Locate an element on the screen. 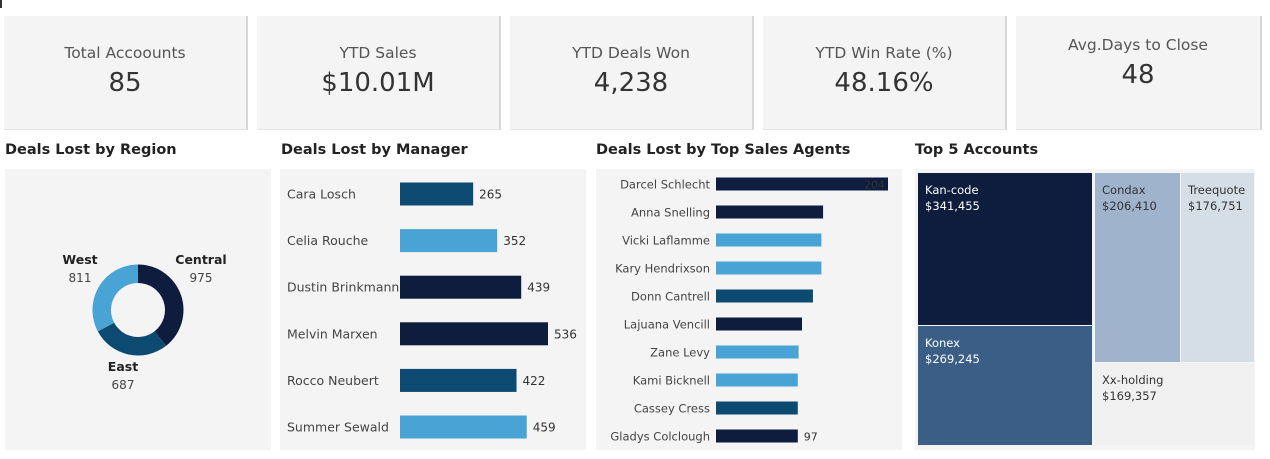  bar-category-label: Dustin Brinkmann is located at coordinates (343, 287).